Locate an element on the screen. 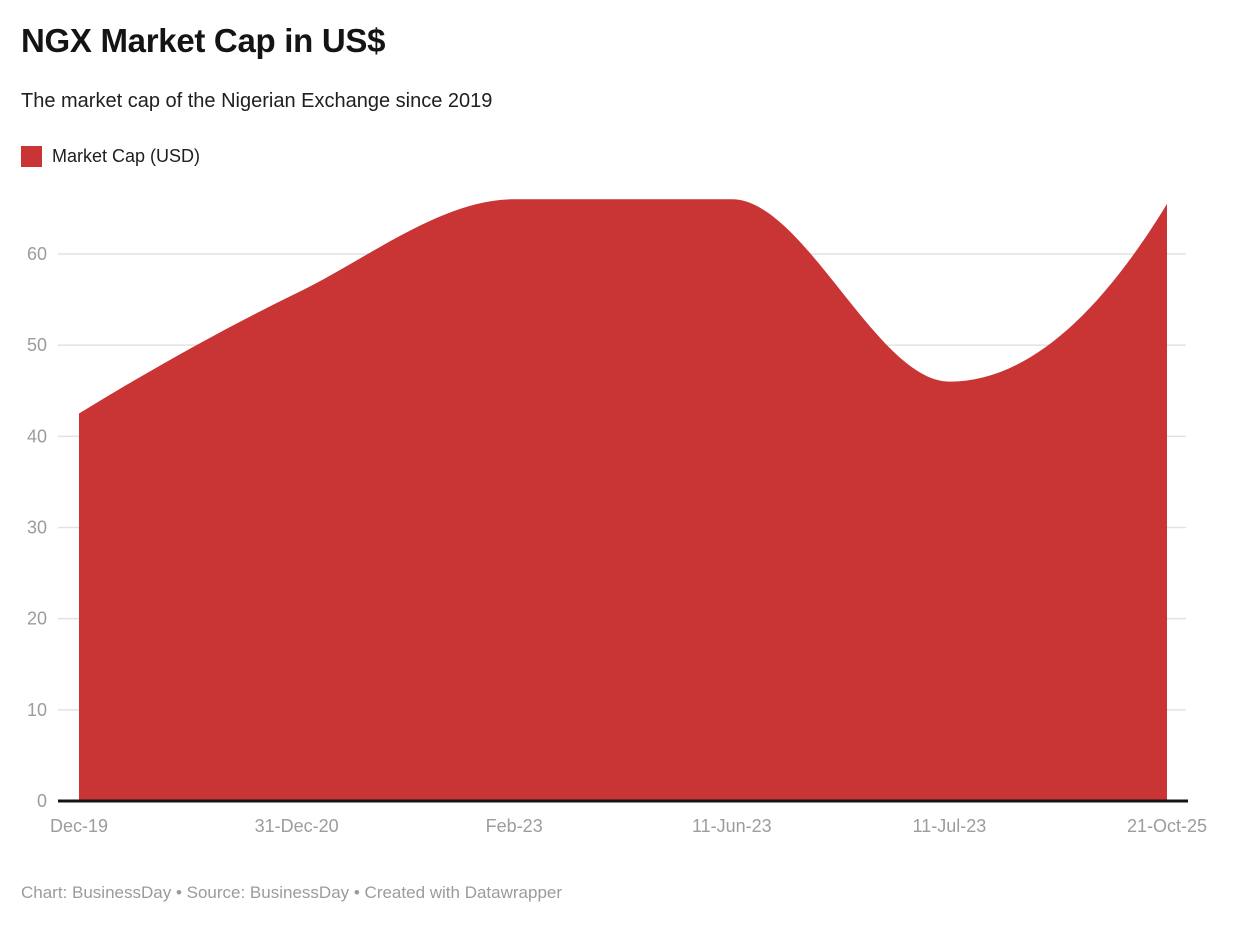 This screenshot has width=1240, height=926. legend: Market Cap (USD) is located at coordinates (110, 156).